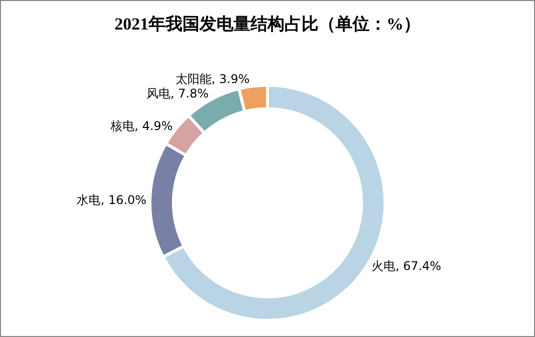 The width and height of the screenshot is (535, 337). Describe the element at coordinates (111, 199) in the screenshot. I see `slice-label: 水电, 16.0%` at that location.